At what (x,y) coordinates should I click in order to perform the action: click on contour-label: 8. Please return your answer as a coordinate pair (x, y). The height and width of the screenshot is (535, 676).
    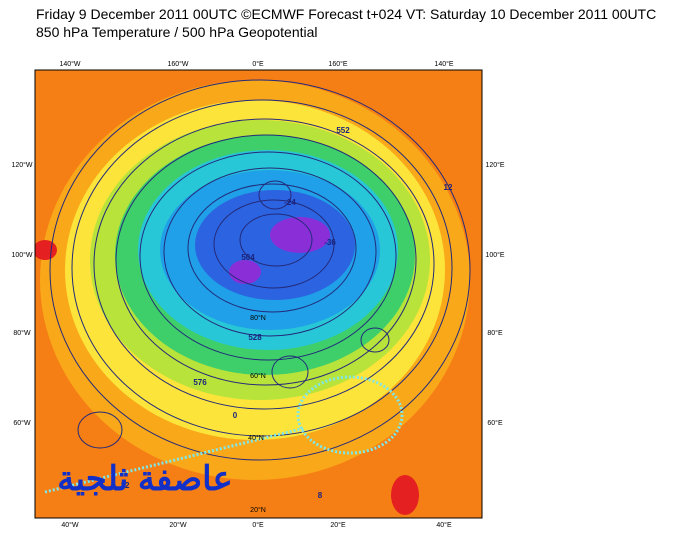
    Looking at the image, I should click on (320, 495).